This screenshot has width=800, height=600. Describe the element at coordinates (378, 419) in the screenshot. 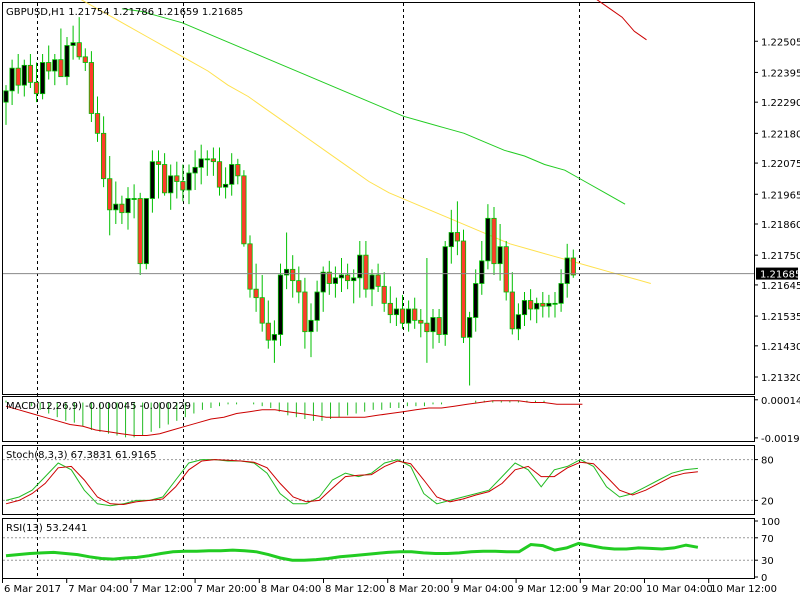

I see `macd-pane` at that location.